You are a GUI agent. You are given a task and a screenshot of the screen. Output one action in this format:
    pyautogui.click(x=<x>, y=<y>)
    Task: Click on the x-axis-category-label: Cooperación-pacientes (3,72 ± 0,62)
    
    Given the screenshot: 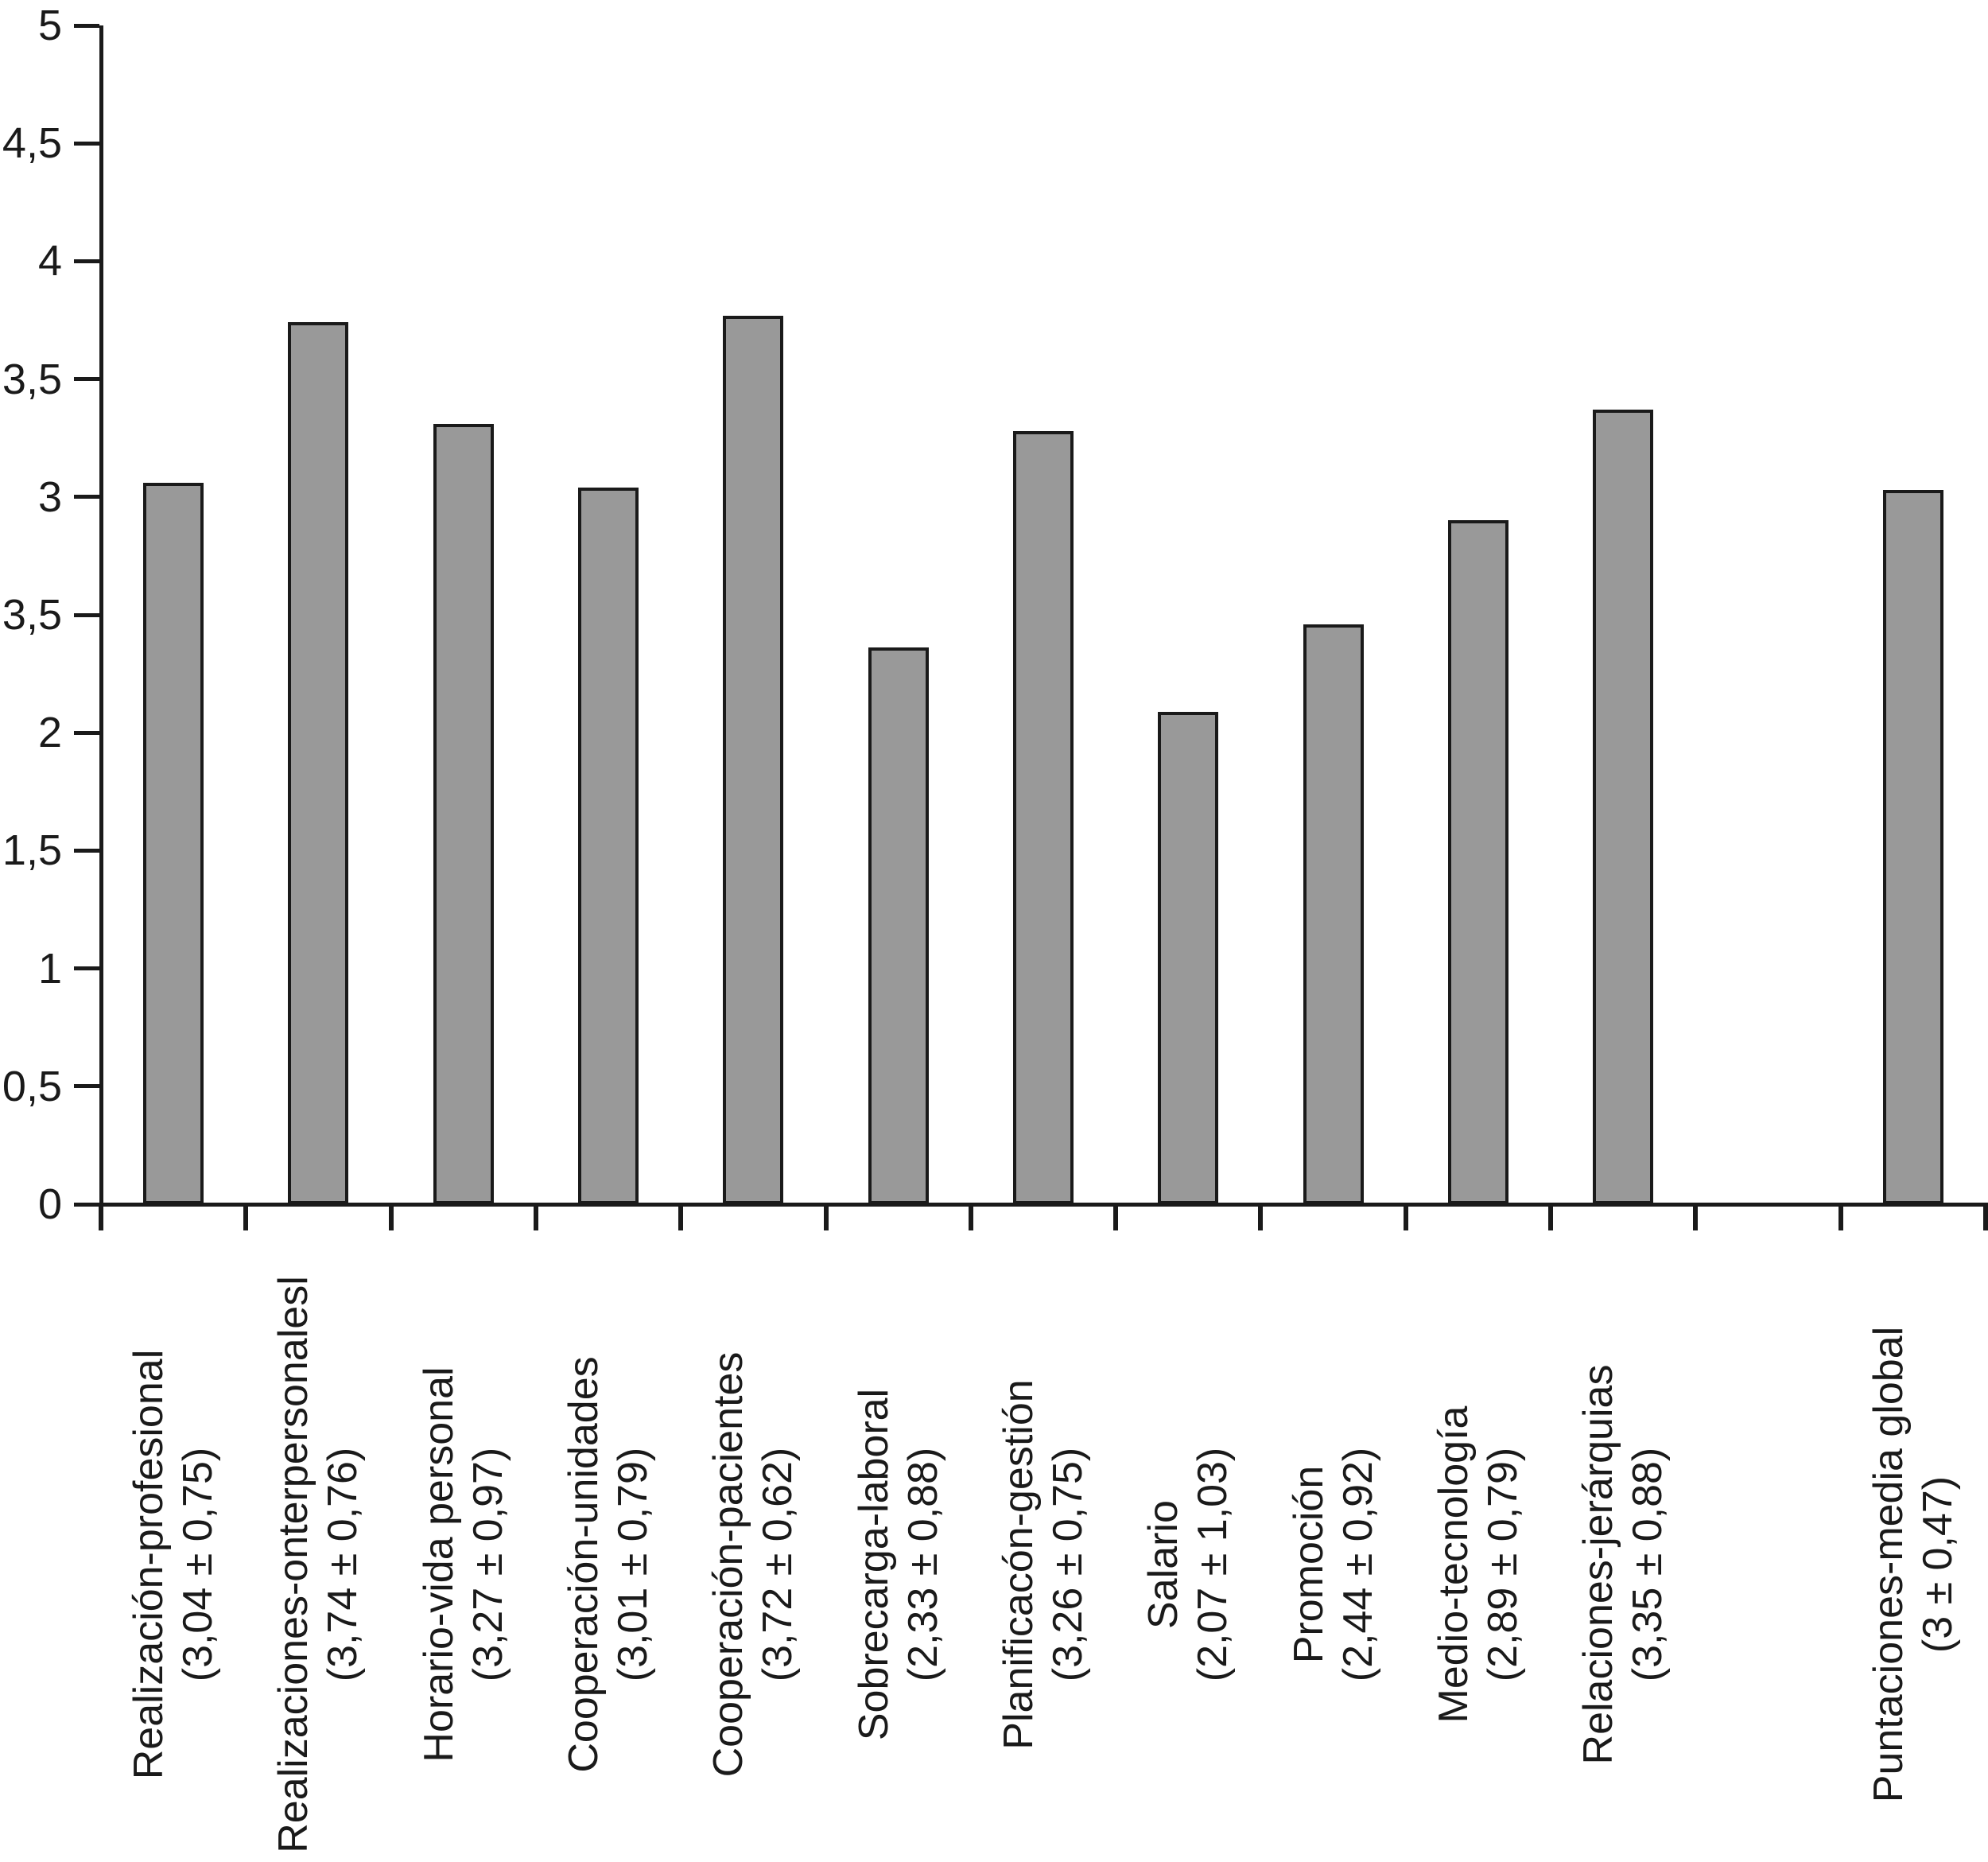 What is the action you would take?
    pyautogui.click(x=753, y=1556)
    